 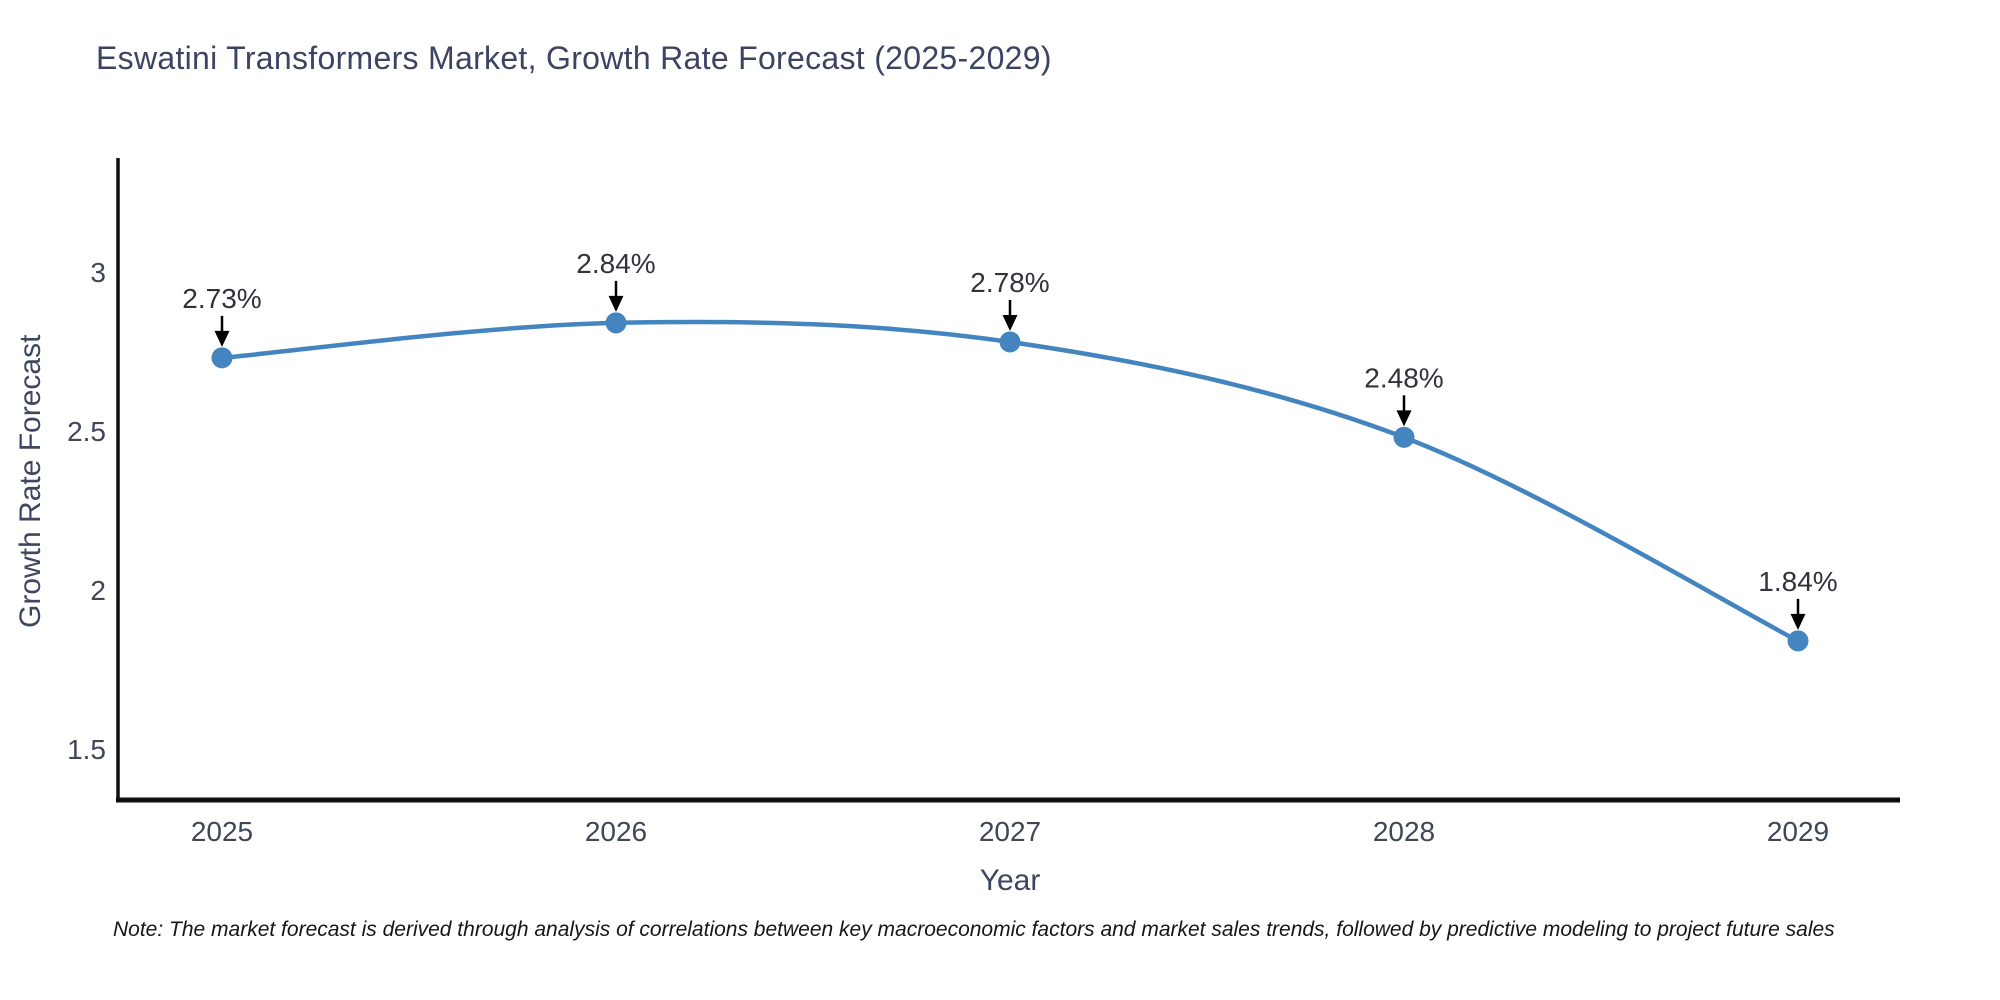 I want to click on x-tick-label: 2029, so click(x=1798, y=831).